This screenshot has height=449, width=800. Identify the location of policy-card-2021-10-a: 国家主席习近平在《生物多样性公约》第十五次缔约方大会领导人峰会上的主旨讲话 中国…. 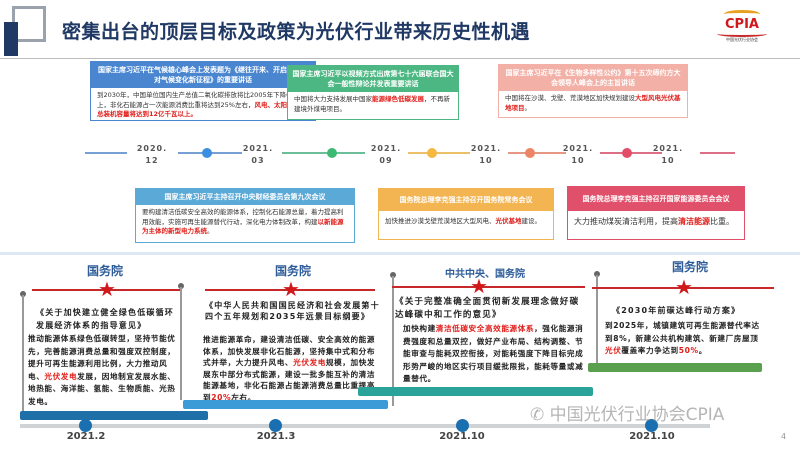
(593, 91).